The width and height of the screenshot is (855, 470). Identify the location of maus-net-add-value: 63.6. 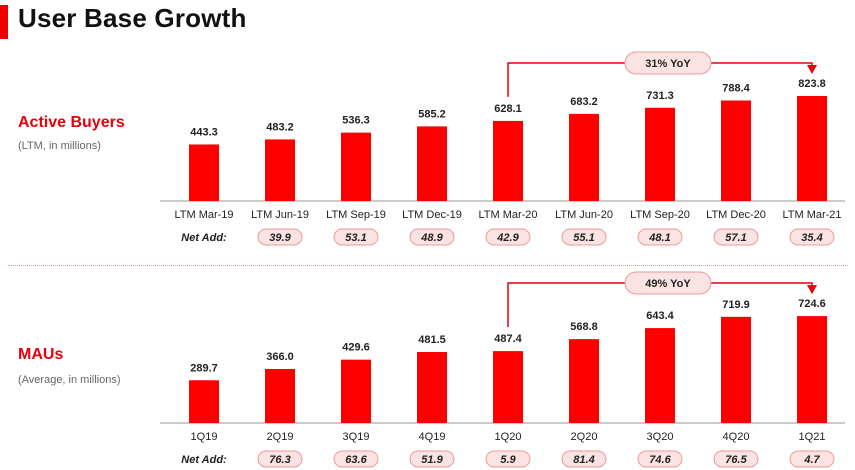
(356, 460).